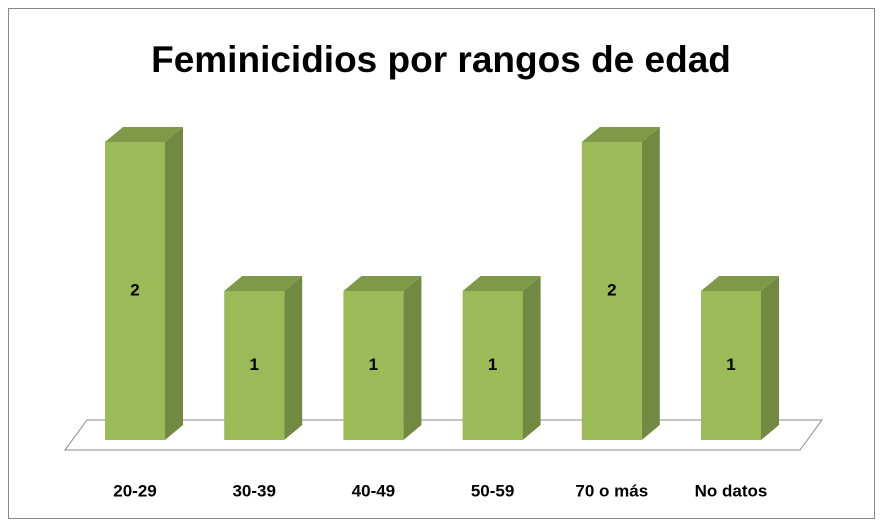 This screenshot has width=883, height=527. What do you see at coordinates (611, 490) in the screenshot?
I see `x-tick-label: 70 o más` at bounding box center [611, 490].